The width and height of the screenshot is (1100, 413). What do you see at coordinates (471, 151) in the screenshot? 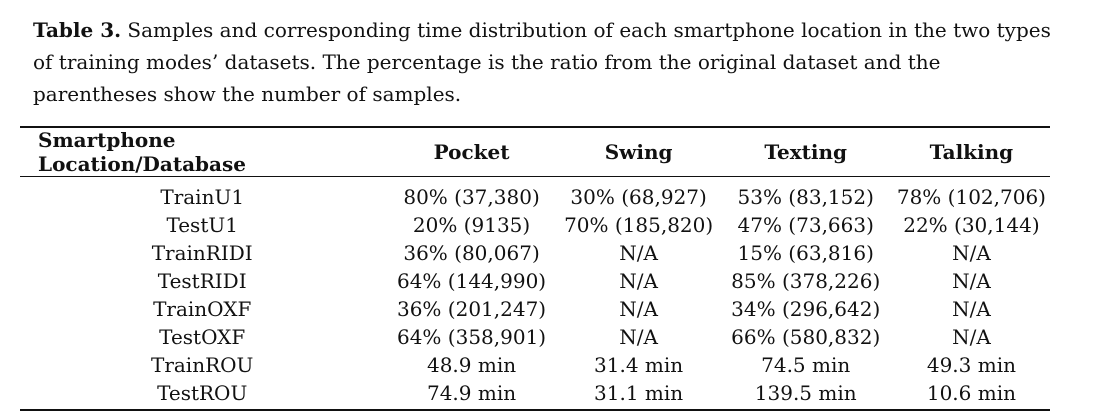
I see `header-pocket: Pocket` at bounding box center [471, 151].